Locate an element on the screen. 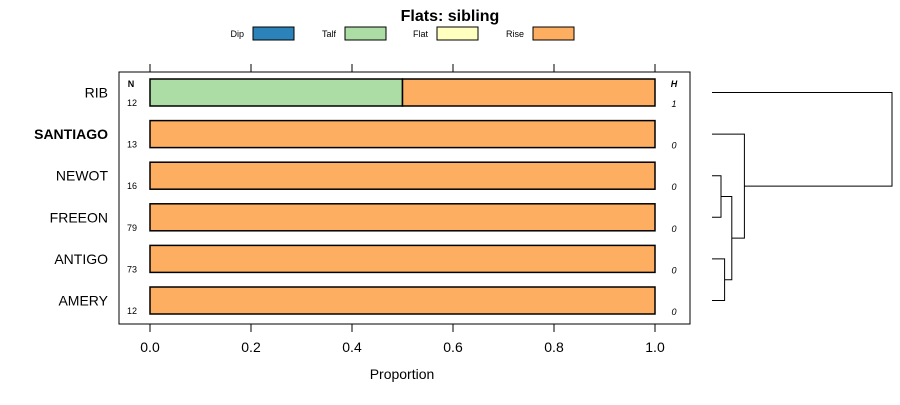  x-axis-label: Proportion is located at coordinates (402, 374).